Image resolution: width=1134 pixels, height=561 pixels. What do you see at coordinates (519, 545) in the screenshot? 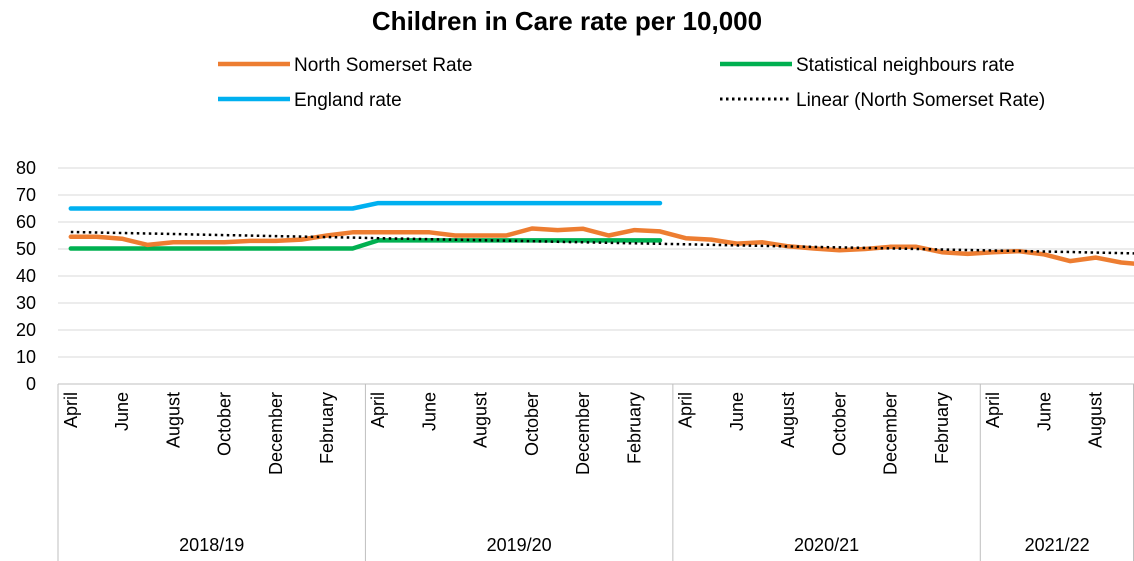
I see `group-label-2019-20: 2019/20` at bounding box center [519, 545].